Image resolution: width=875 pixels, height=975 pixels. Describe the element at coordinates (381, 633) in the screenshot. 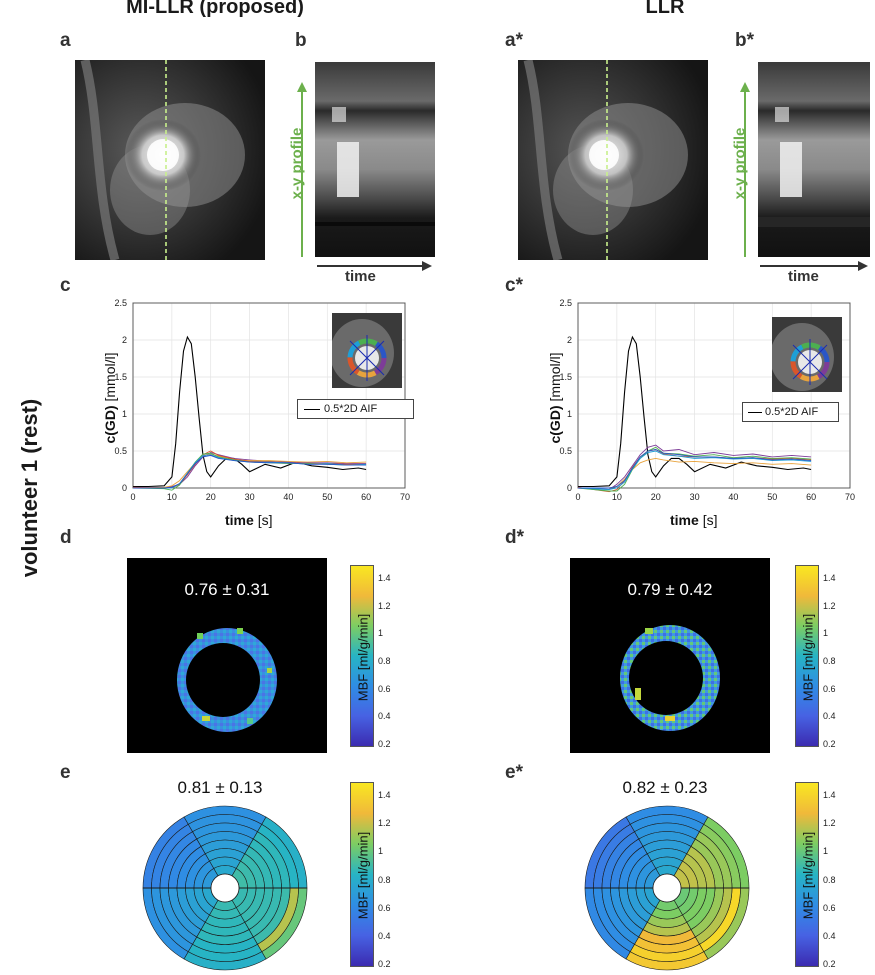

I see `colorbar-d-left-tick: 1` at that location.